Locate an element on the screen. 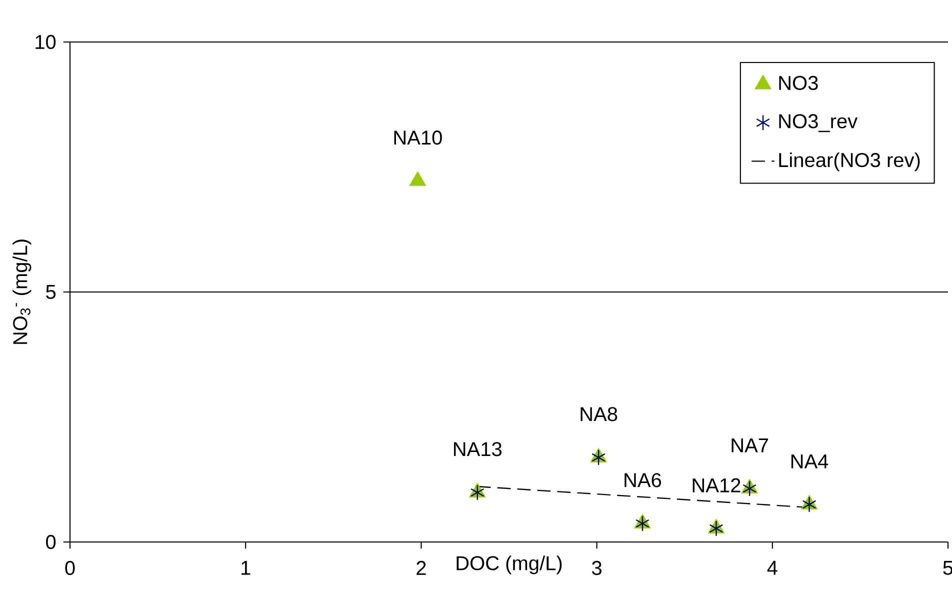 This screenshot has height=610, width=952. annotation: NA10 is located at coordinates (418, 137).